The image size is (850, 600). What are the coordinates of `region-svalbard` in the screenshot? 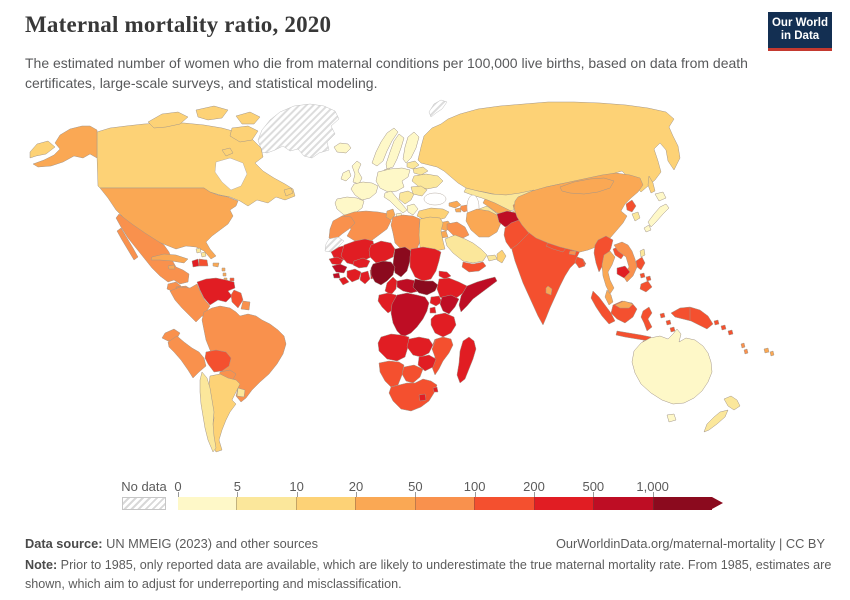 It's located at (438, 108).